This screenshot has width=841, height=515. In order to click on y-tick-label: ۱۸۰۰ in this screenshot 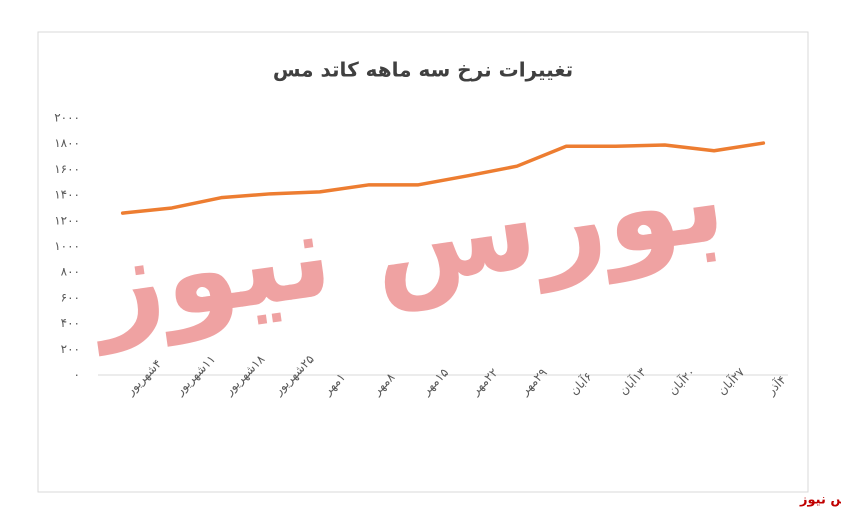, I will do `click(67, 143)`.